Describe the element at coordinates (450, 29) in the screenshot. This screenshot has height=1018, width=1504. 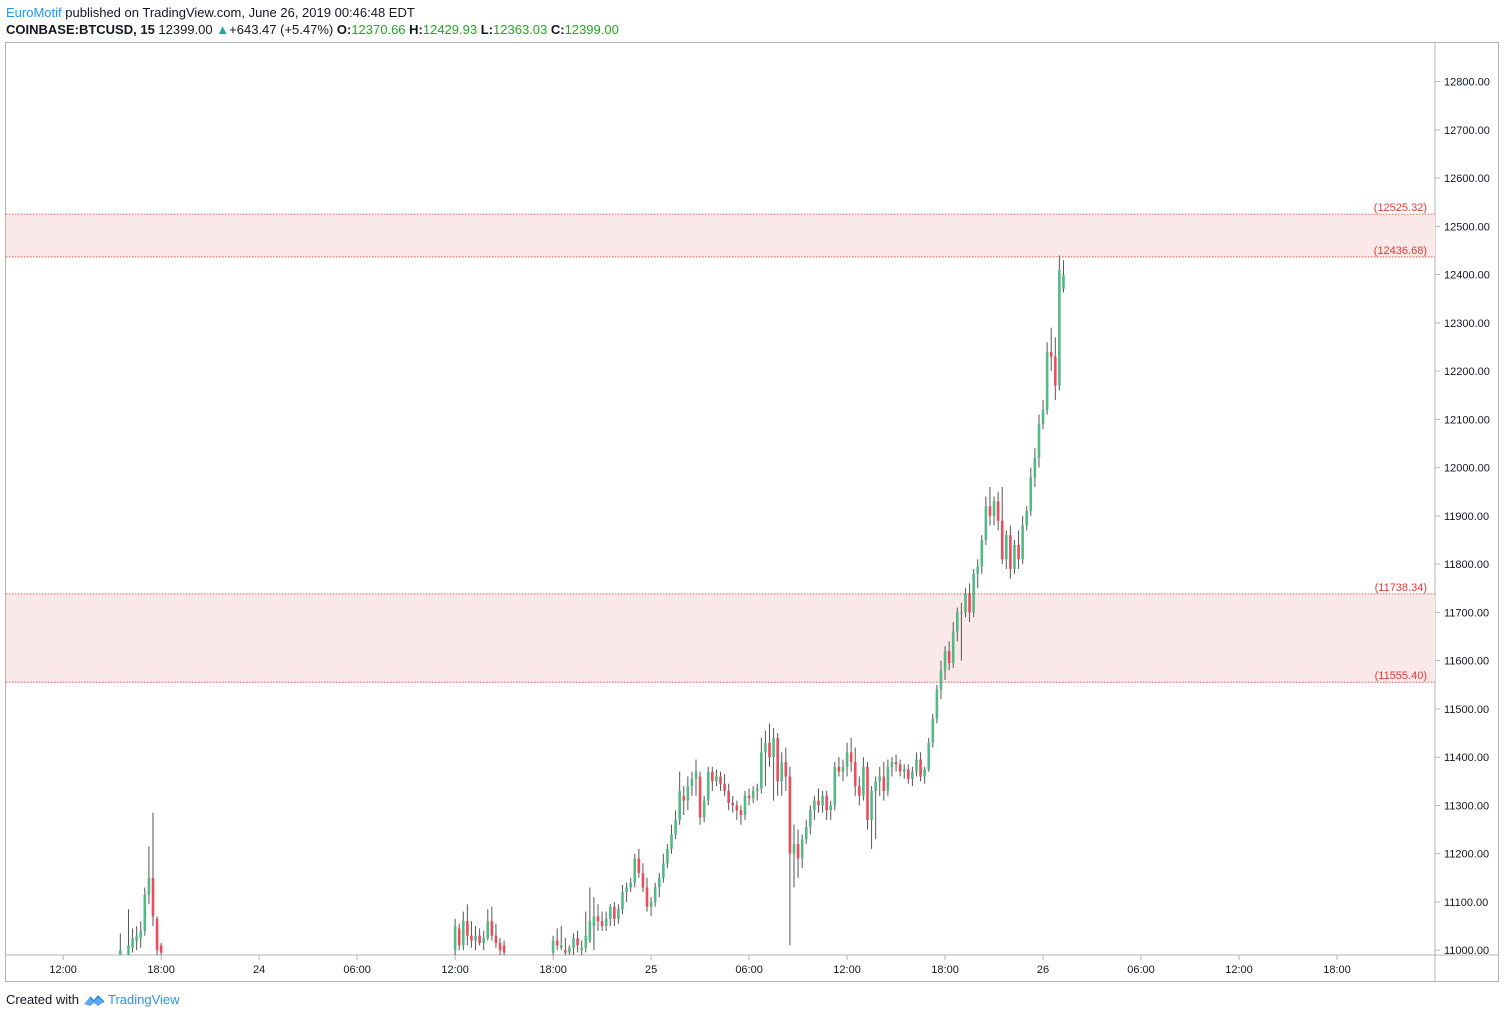
I see `high-value: 12429.93` at that location.